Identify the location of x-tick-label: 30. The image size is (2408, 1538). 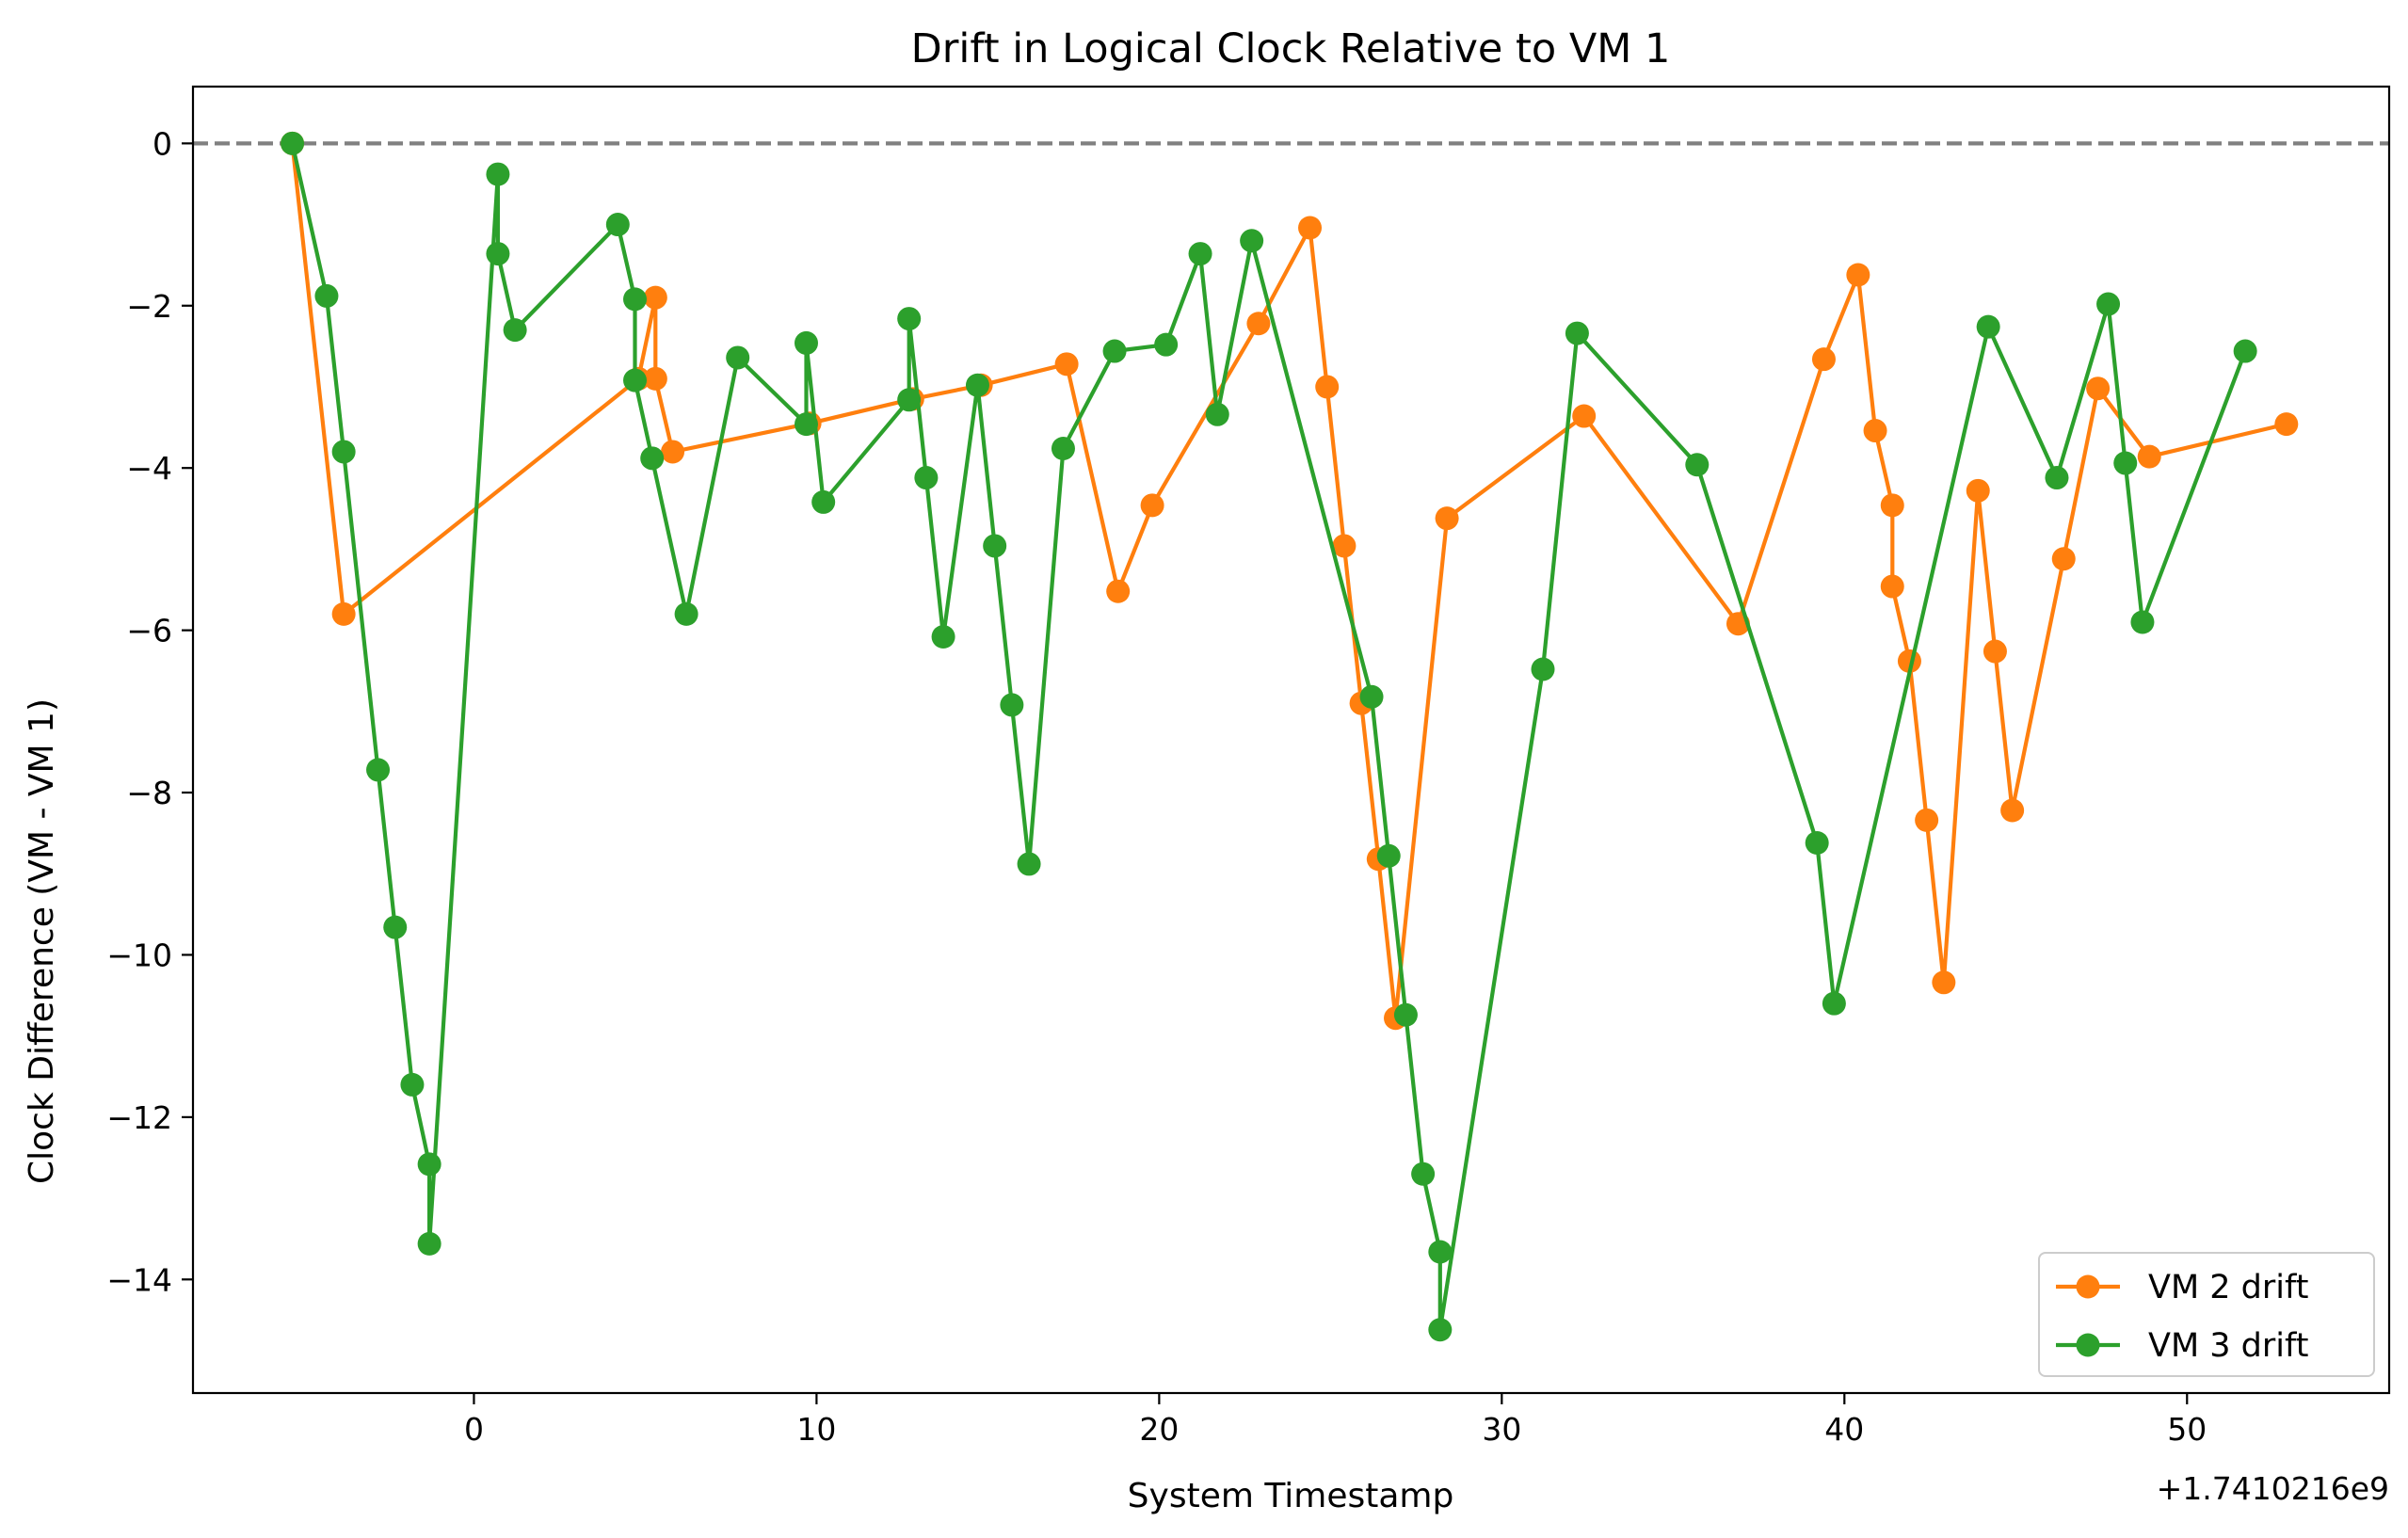
(1501, 1429).